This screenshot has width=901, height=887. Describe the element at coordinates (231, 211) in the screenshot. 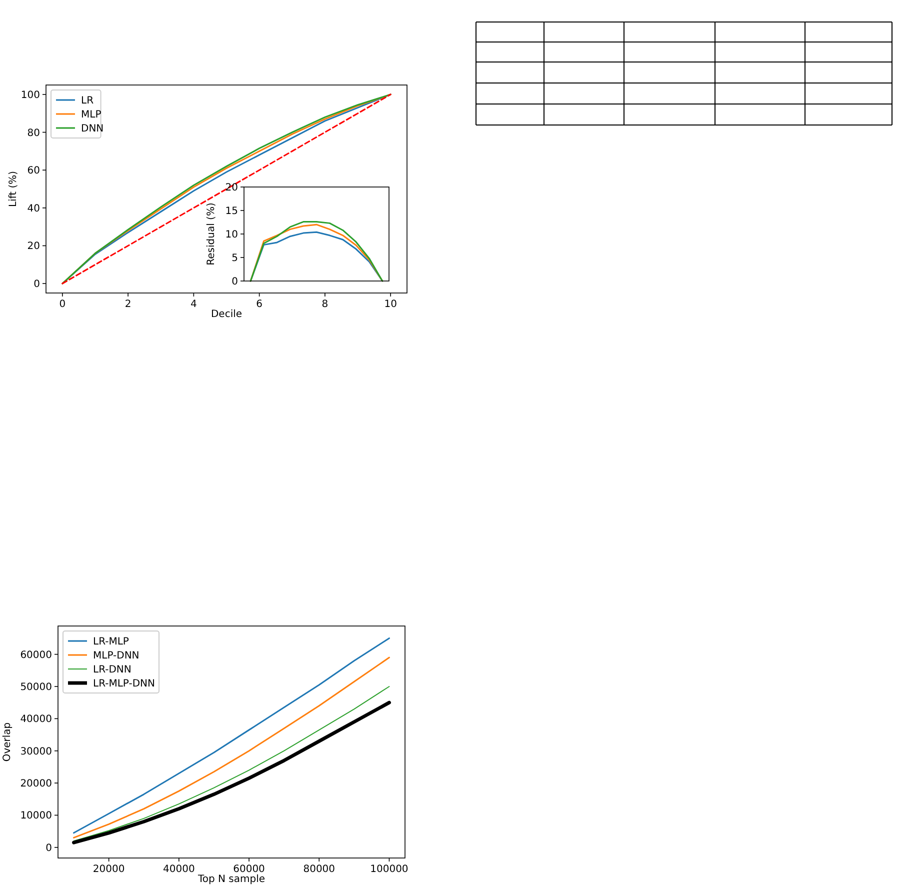

I see `y-tick-label: 15` at that location.